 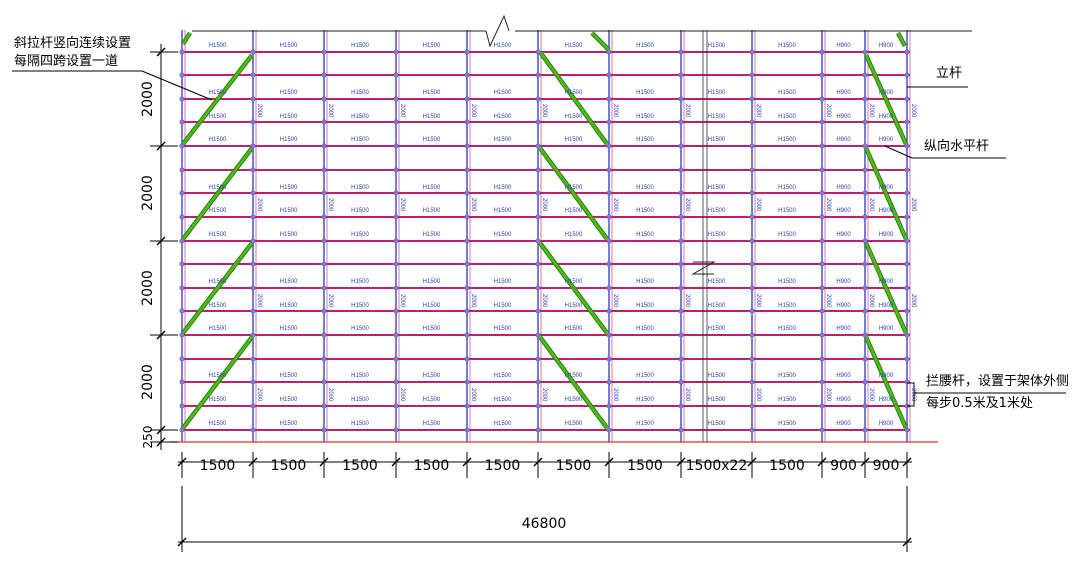 What do you see at coordinates (148, 99) in the screenshot?
I see `lift-dimension-text: 2000` at bounding box center [148, 99].